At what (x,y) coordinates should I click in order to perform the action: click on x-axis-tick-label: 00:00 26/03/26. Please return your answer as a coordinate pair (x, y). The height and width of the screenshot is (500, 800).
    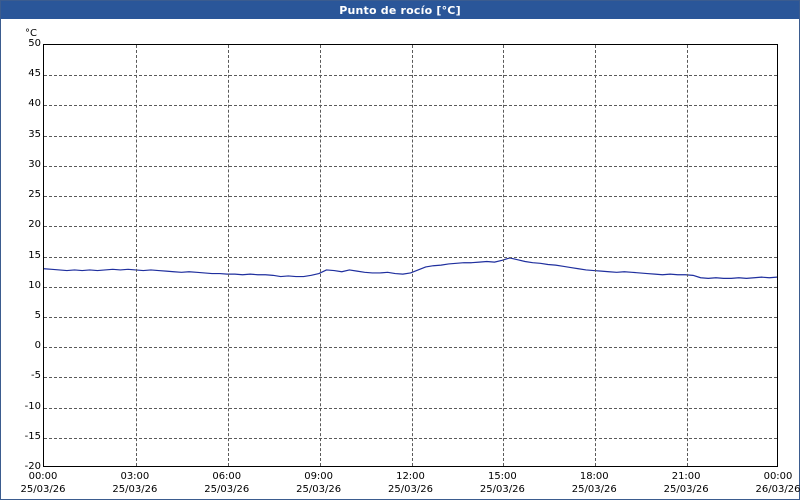
    Looking at the image, I should click on (769, 483).